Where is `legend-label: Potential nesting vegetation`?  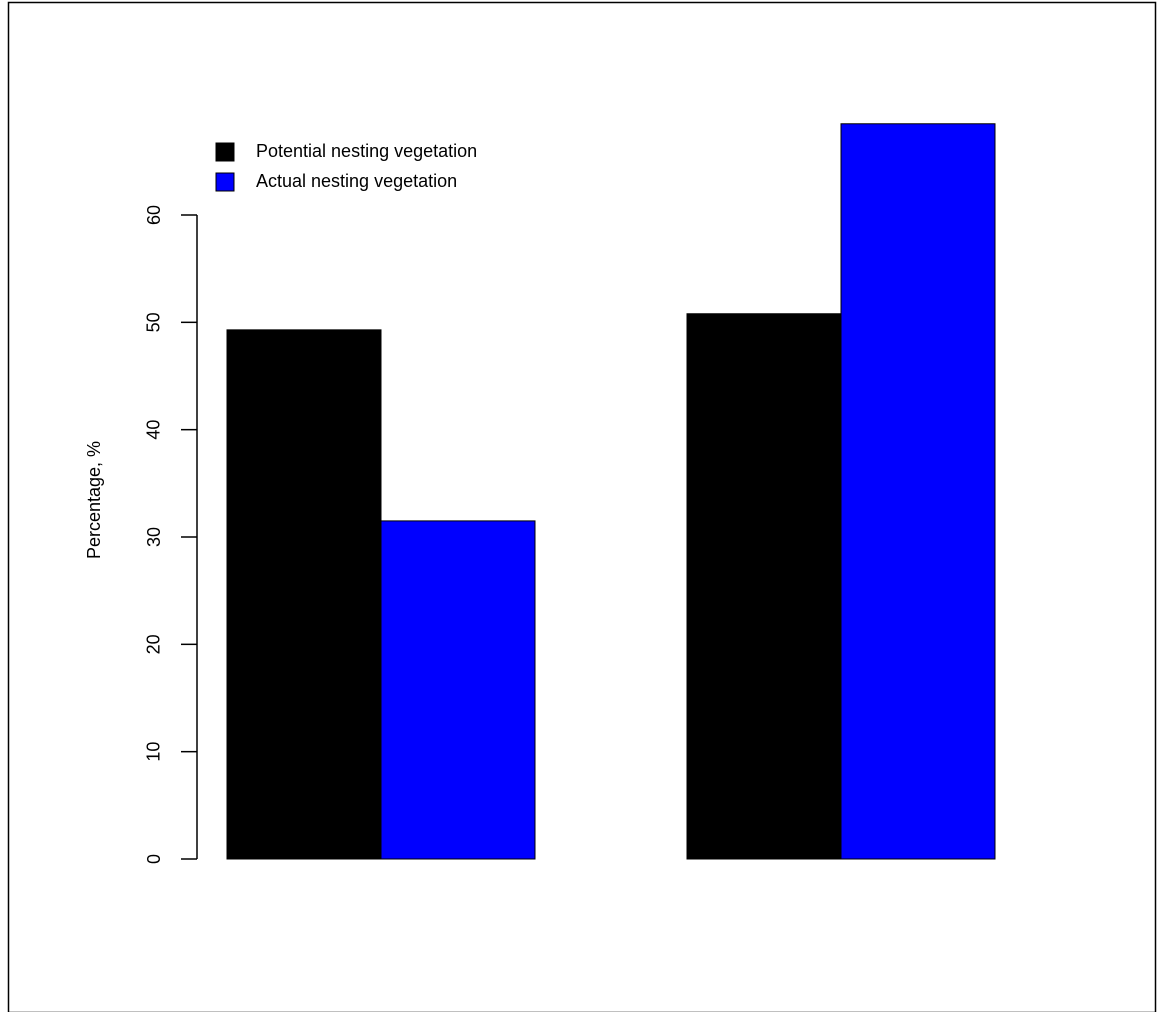
legend-label: Potential nesting vegetation is located at coordinates (366, 151).